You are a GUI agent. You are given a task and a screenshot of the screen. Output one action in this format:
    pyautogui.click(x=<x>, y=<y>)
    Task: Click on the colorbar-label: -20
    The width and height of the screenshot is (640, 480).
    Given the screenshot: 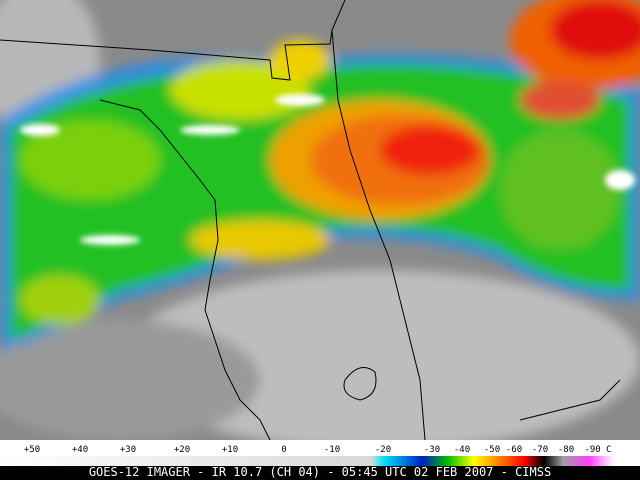 What is the action you would take?
    pyautogui.click(x=383, y=450)
    